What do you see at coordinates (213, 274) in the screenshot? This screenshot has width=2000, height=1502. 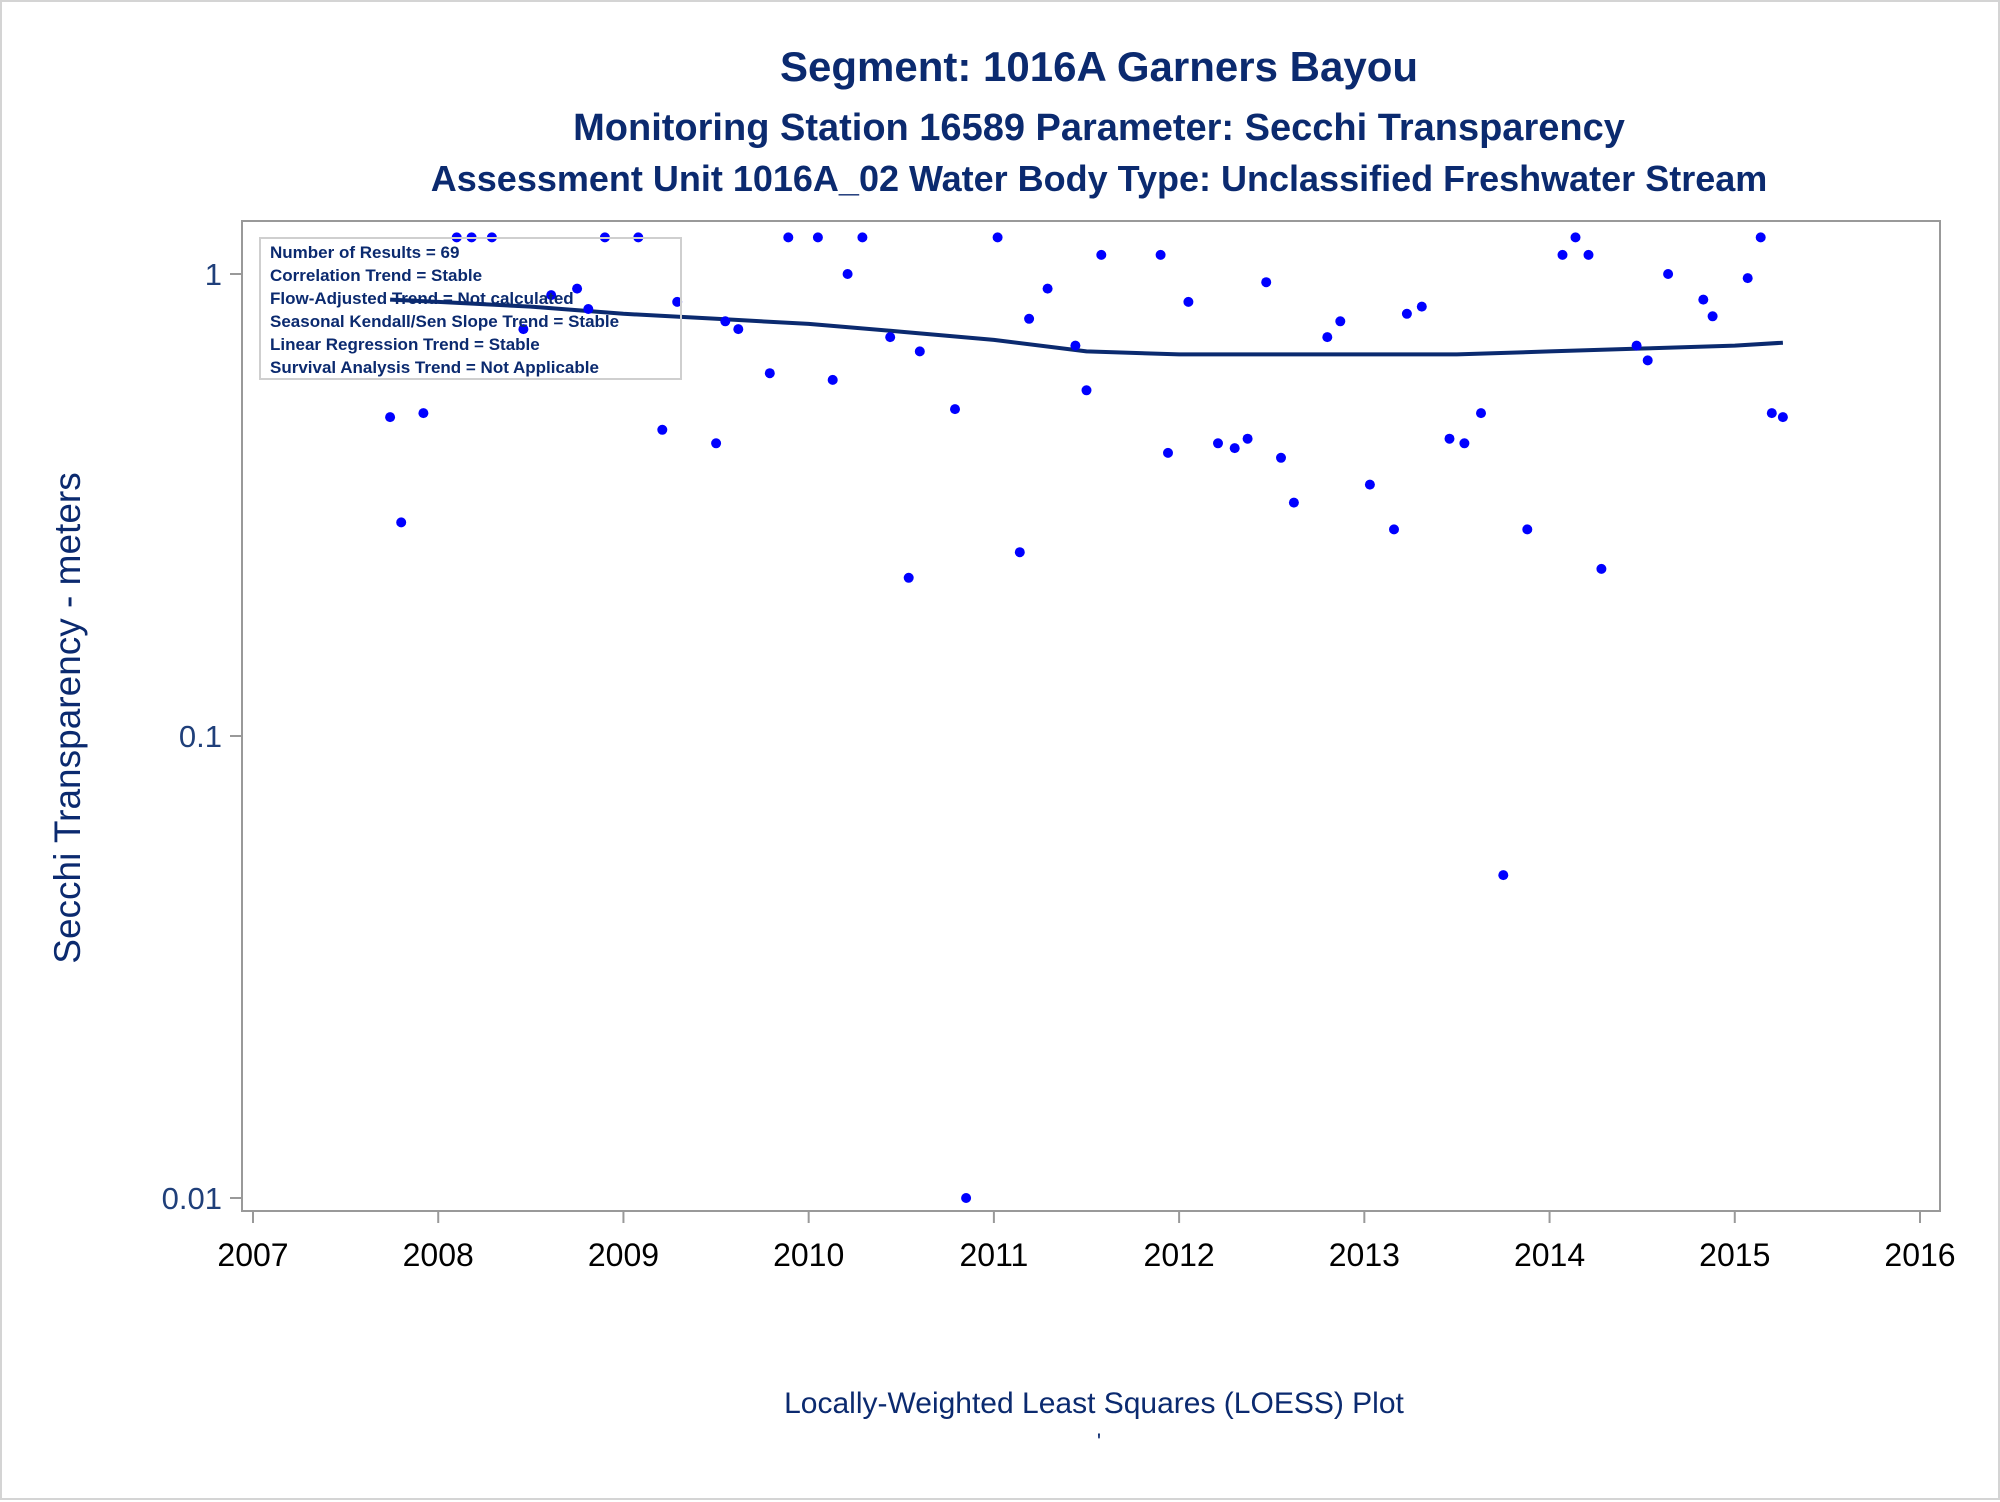 I see `y-tick-label: 1` at bounding box center [213, 274].